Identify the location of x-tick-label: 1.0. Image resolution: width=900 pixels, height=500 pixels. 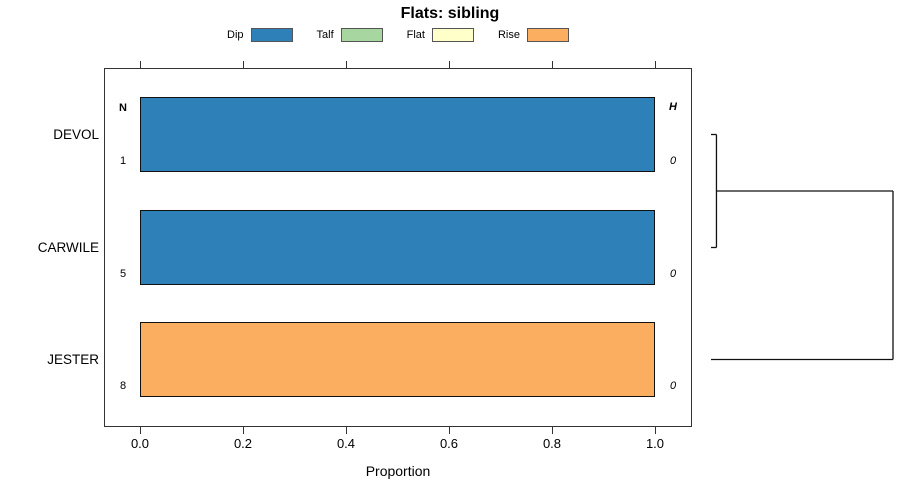
(655, 443).